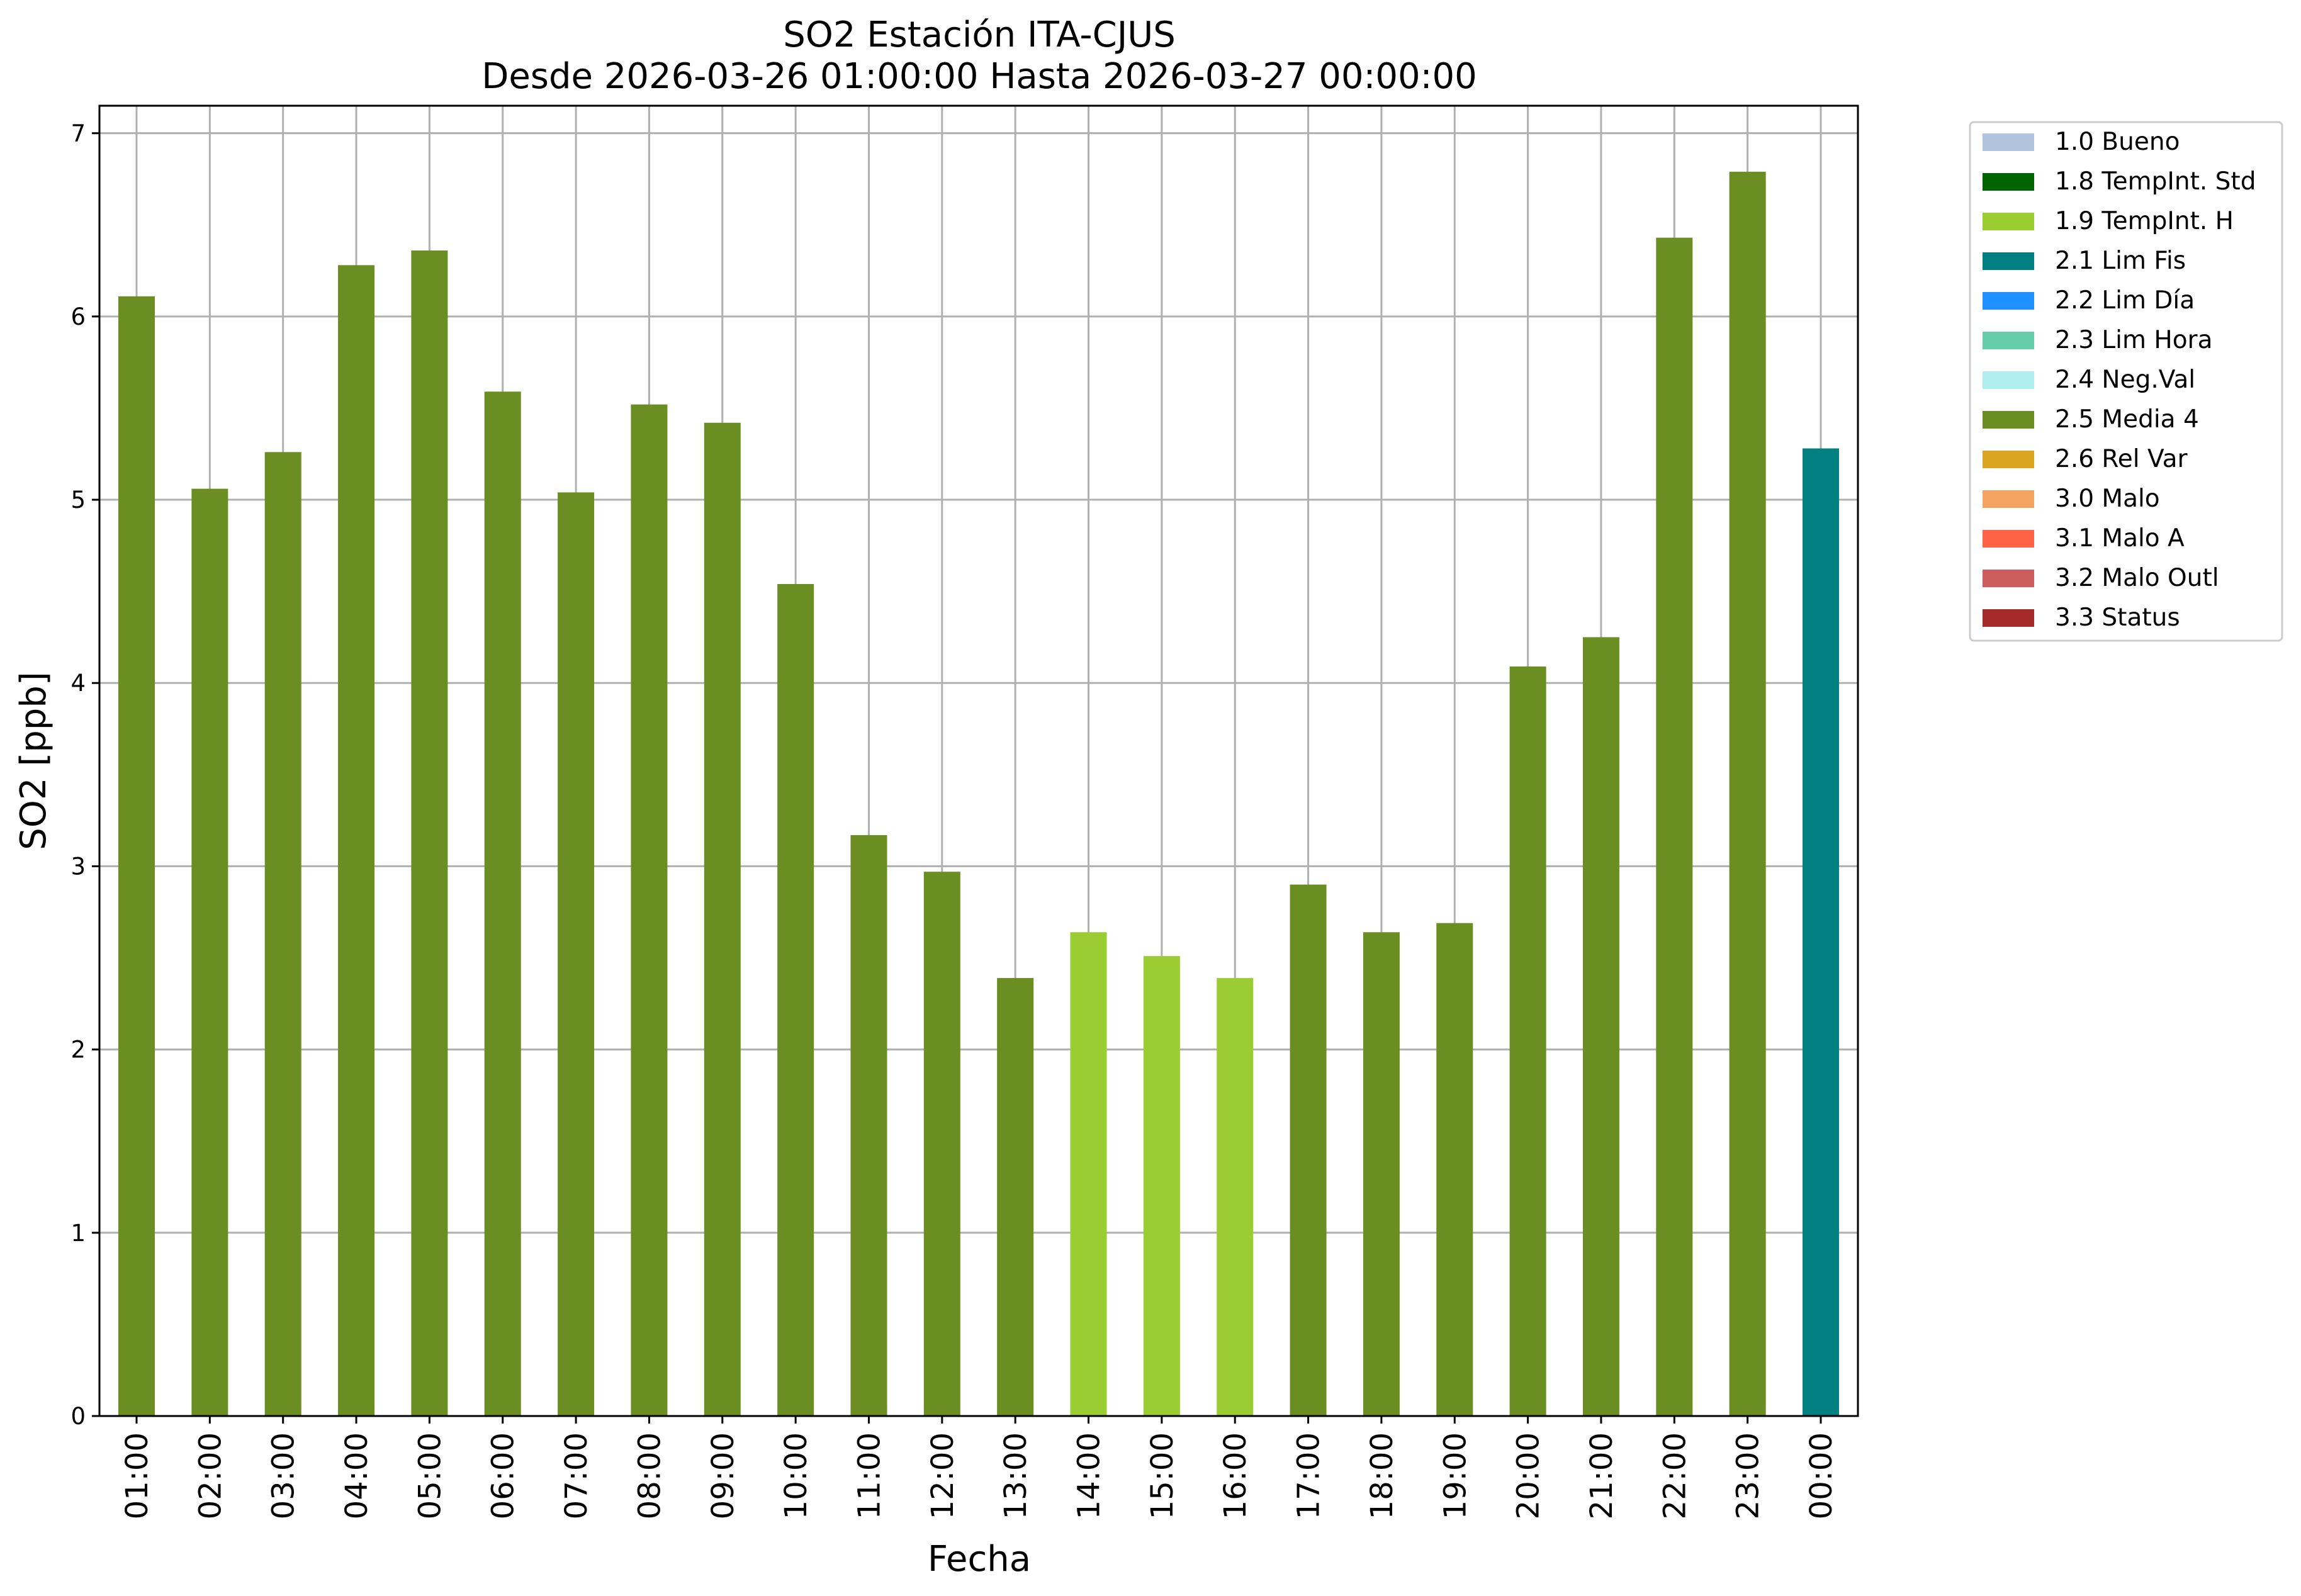 The image size is (2301, 1596). I want to click on legend-label: 1.0 Bueno, so click(2117, 142).